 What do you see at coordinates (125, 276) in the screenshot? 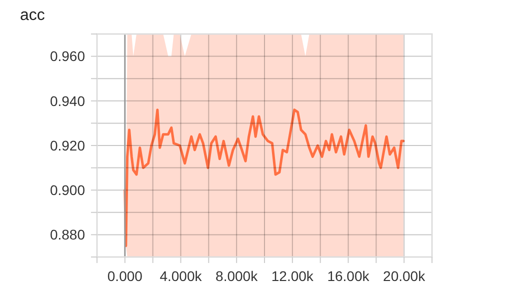
I see `x-tick-label: 0.000` at bounding box center [125, 276].